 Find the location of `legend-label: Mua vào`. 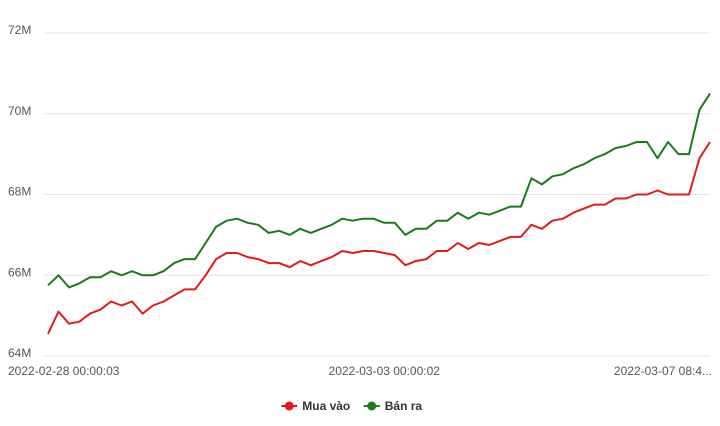

legend-label: Mua vào is located at coordinates (326, 406).